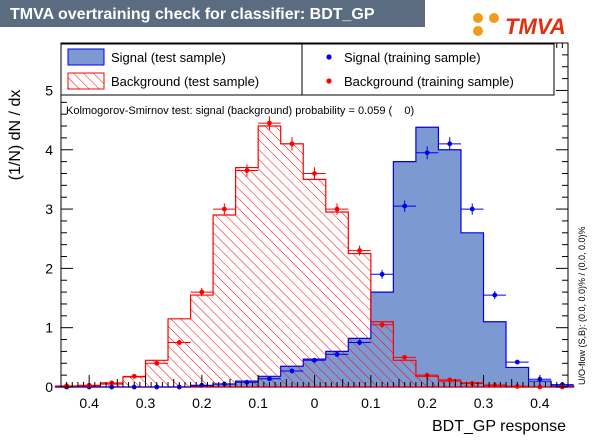 The width and height of the screenshot is (596, 445). I want to click on legend-label-signal-train: Signal (training sample), so click(412, 57).